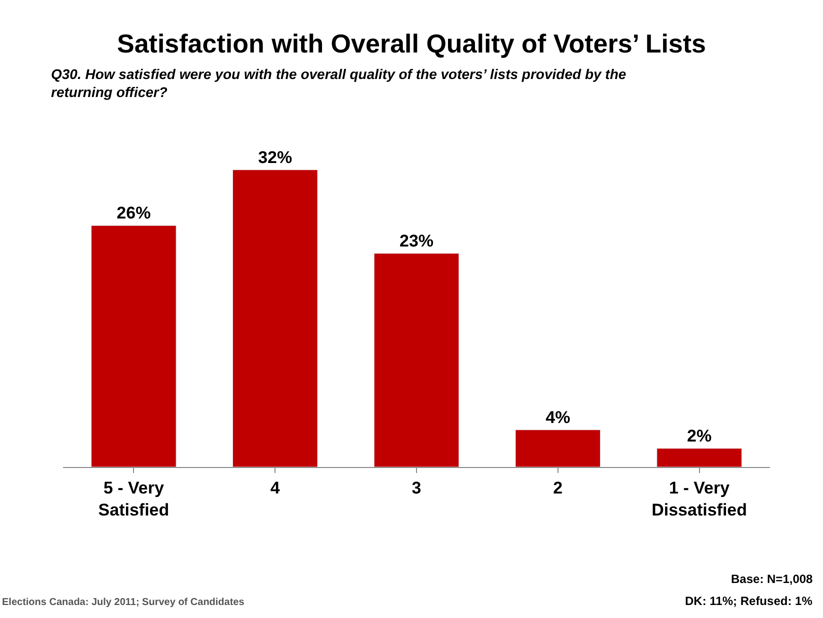 This screenshot has height=618, width=823. What do you see at coordinates (134, 499) in the screenshot?
I see `x-tick-label: 5 - Very Satisfied` at bounding box center [134, 499].